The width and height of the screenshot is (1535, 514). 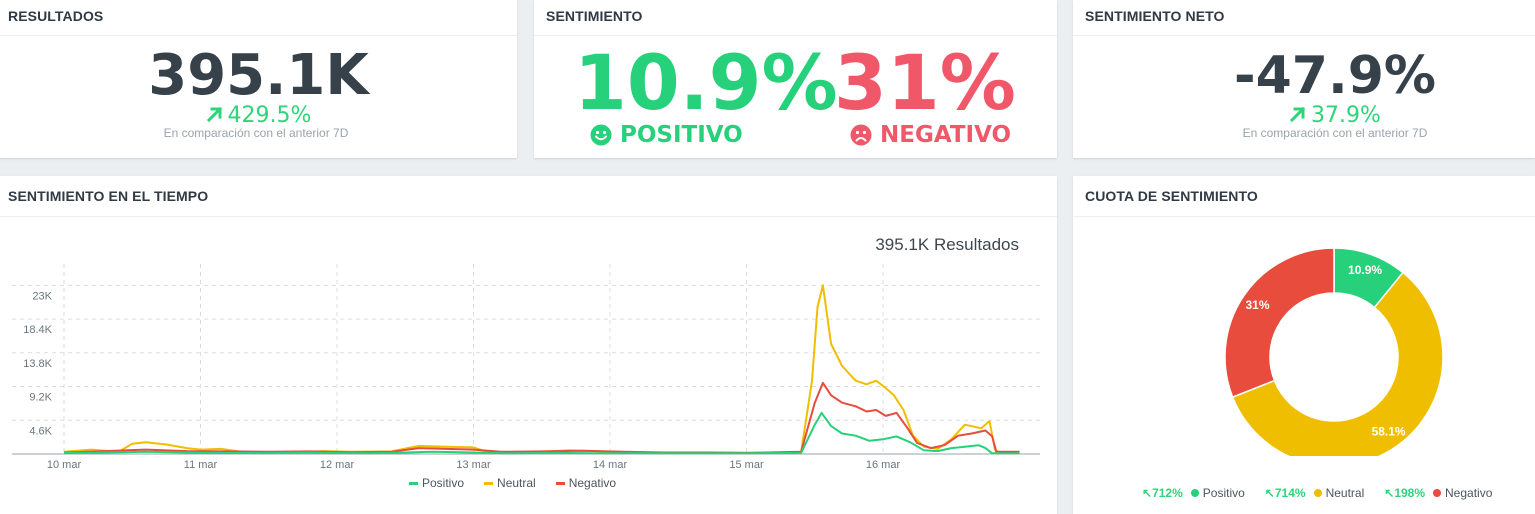 What do you see at coordinates (1304, 18) in the screenshot?
I see `sentimiento-neto-title: SENTIMIENTO NETO` at bounding box center [1304, 18].